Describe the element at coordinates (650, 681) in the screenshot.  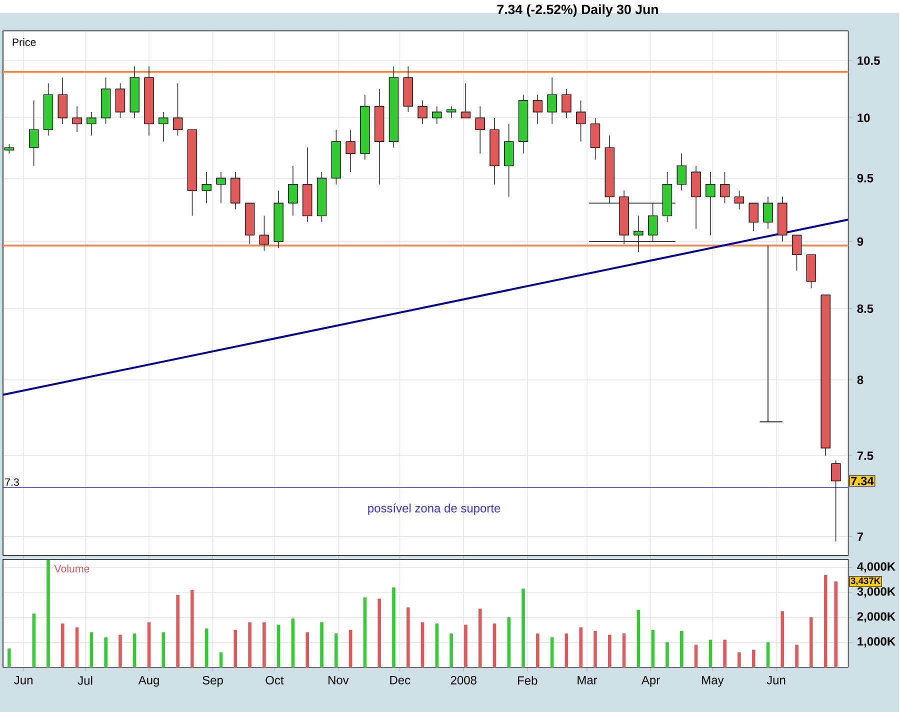
I see `x-tick-label: Apr` at that location.